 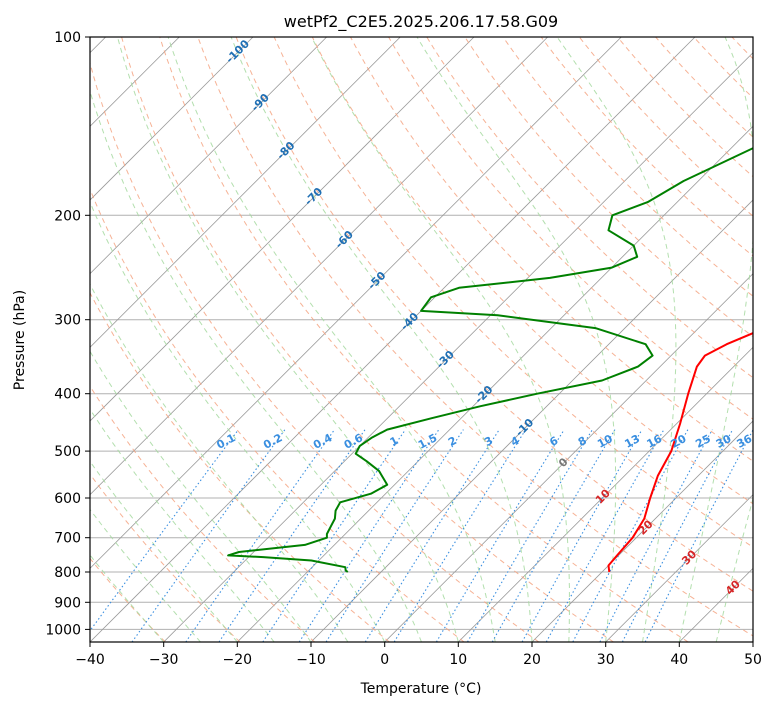 I want to click on x-tick-label: −30, so click(x=164, y=660).